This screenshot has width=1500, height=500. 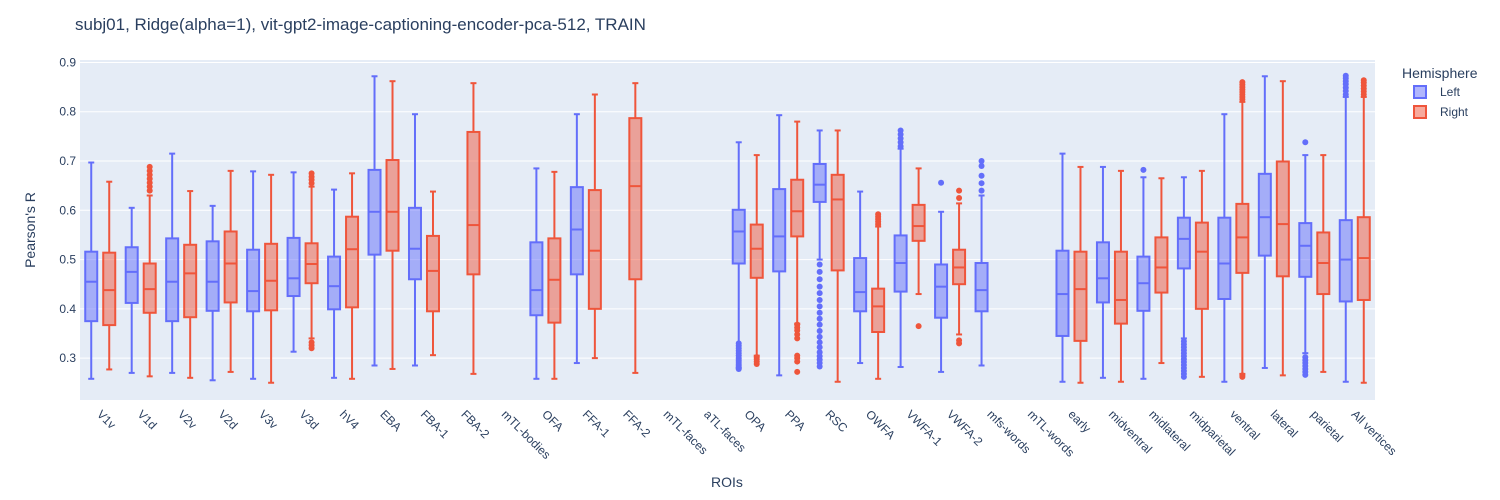 I want to click on box-right-opa, so click(x=756, y=261).